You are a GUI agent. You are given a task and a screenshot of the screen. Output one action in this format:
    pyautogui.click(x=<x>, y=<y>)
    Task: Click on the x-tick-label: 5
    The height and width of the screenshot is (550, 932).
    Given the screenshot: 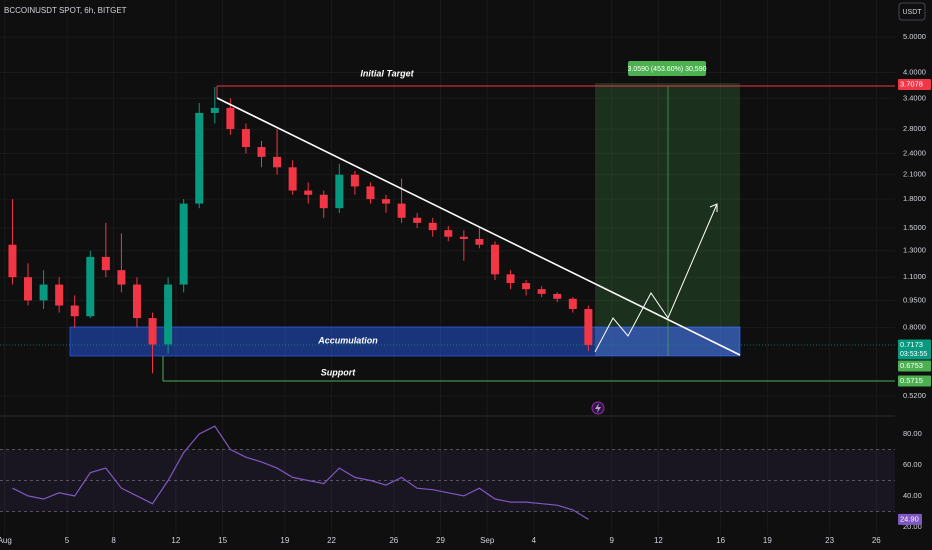 What is the action you would take?
    pyautogui.click(x=67, y=540)
    